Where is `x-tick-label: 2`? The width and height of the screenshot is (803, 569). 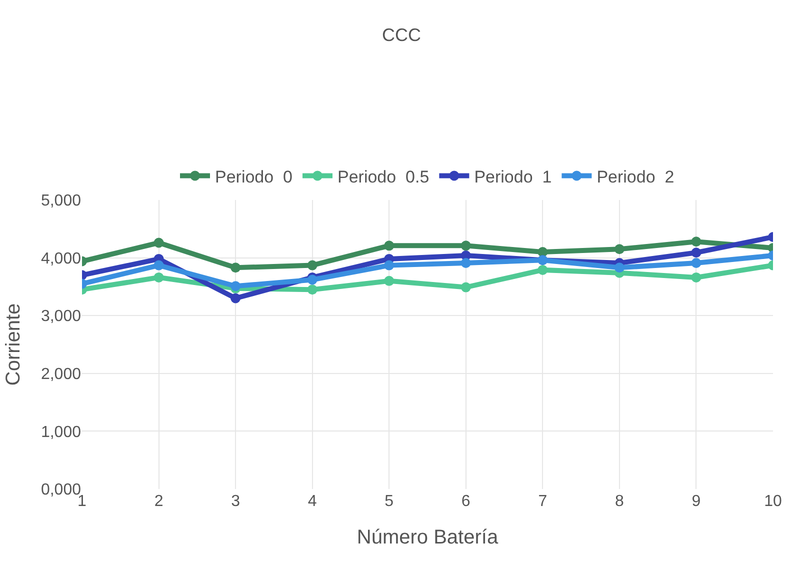
x-tick-label: 2 is located at coordinates (159, 501).